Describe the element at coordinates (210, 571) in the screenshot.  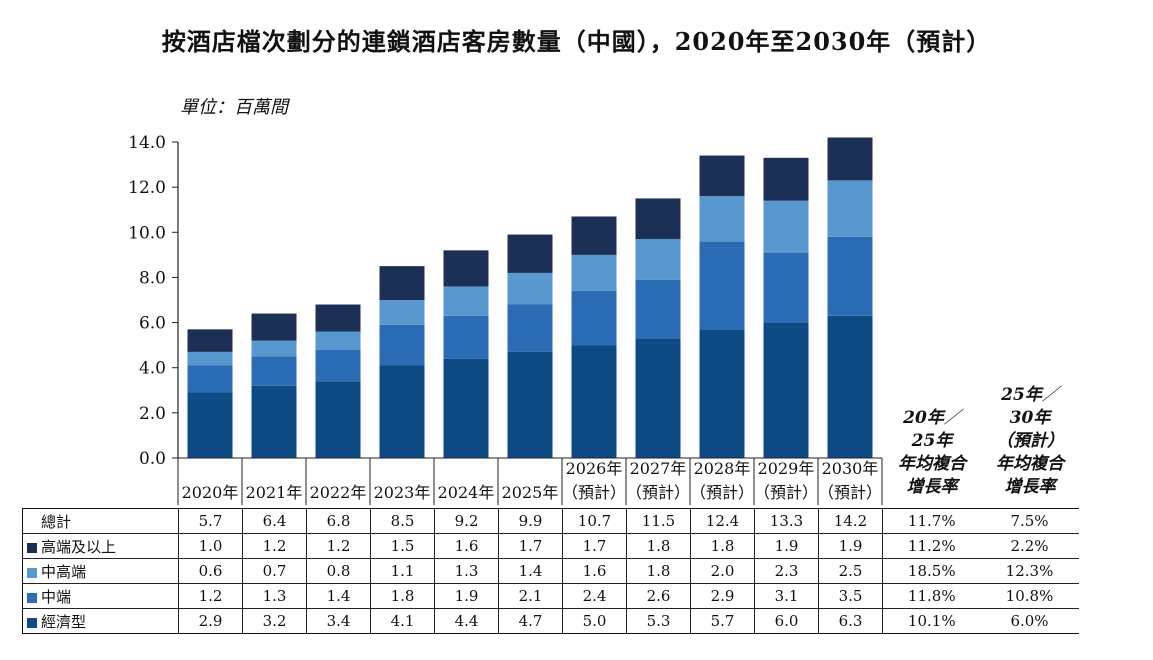
I see `table-cell: 0.6` at that location.